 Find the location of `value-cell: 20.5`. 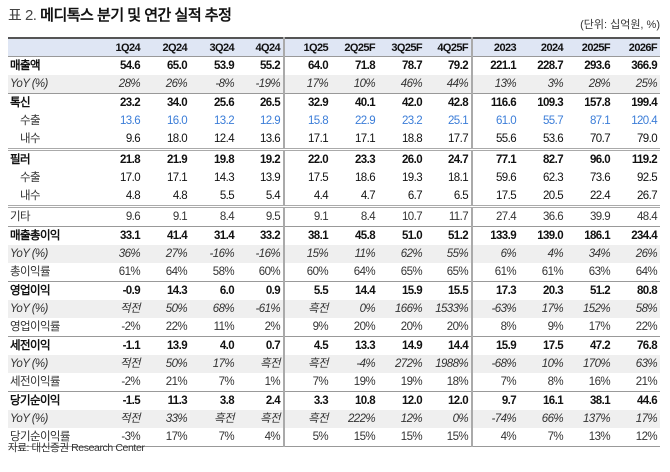

value-cell: 20.5 is located at coordinates (553, 196).